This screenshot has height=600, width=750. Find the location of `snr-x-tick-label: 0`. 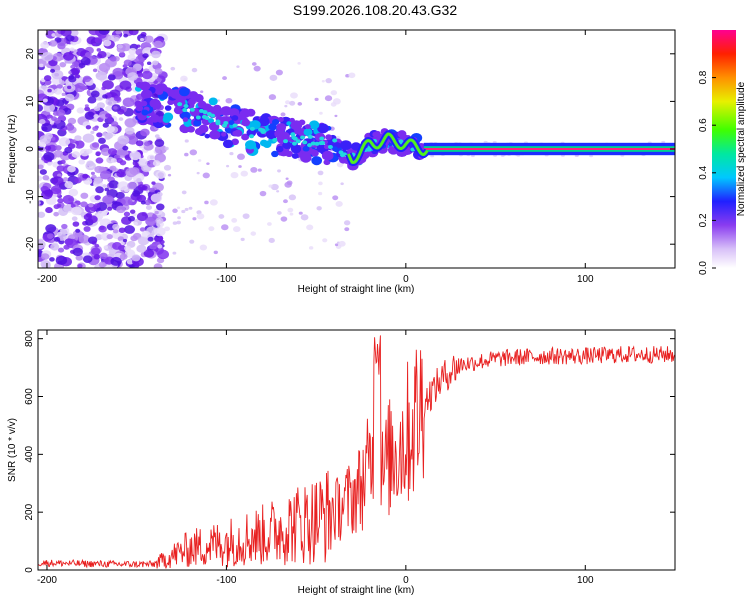

snr-x-tick-label: 0 is located at coordinates (406, 580).